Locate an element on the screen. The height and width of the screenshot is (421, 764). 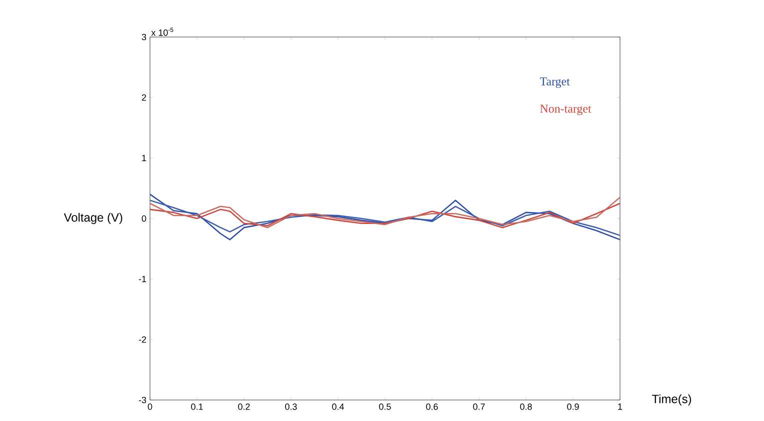
y-tick-label: -3 is located at coordinates (142, 400).